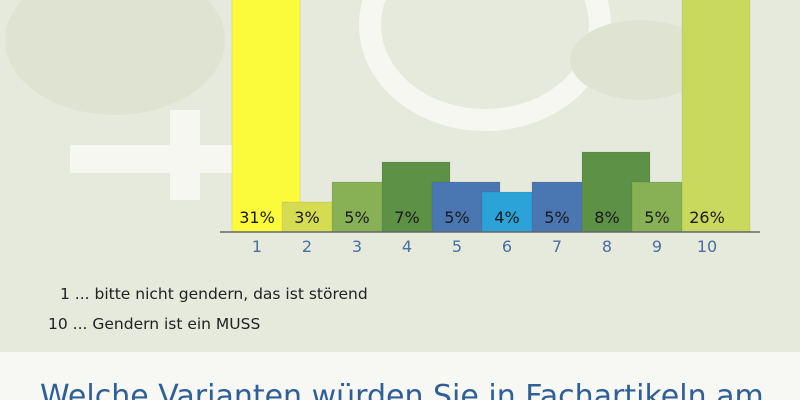  Describe the element at coordinates (707, 217) in the screenshot. I see `value-label-10: 26%` at that location.